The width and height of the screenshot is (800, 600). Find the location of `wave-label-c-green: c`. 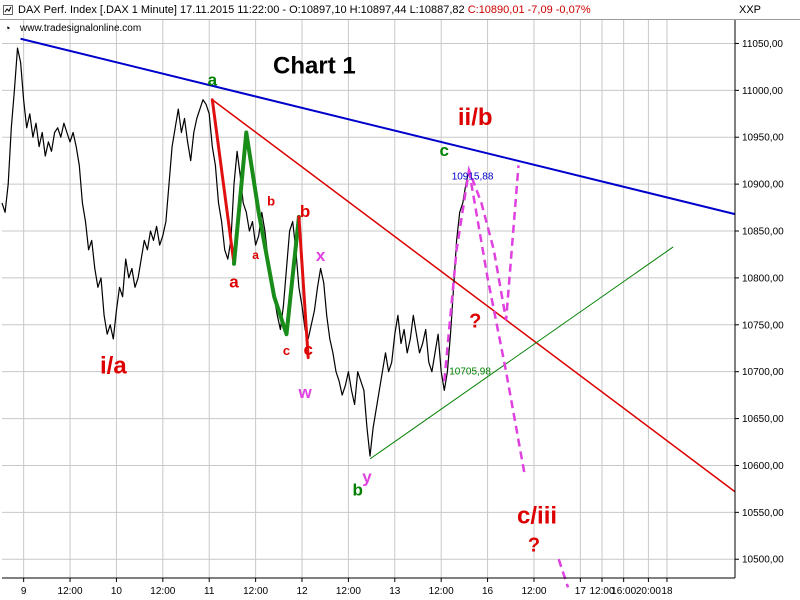

wave-label-c-green: c is located at coordinates (444, 150).